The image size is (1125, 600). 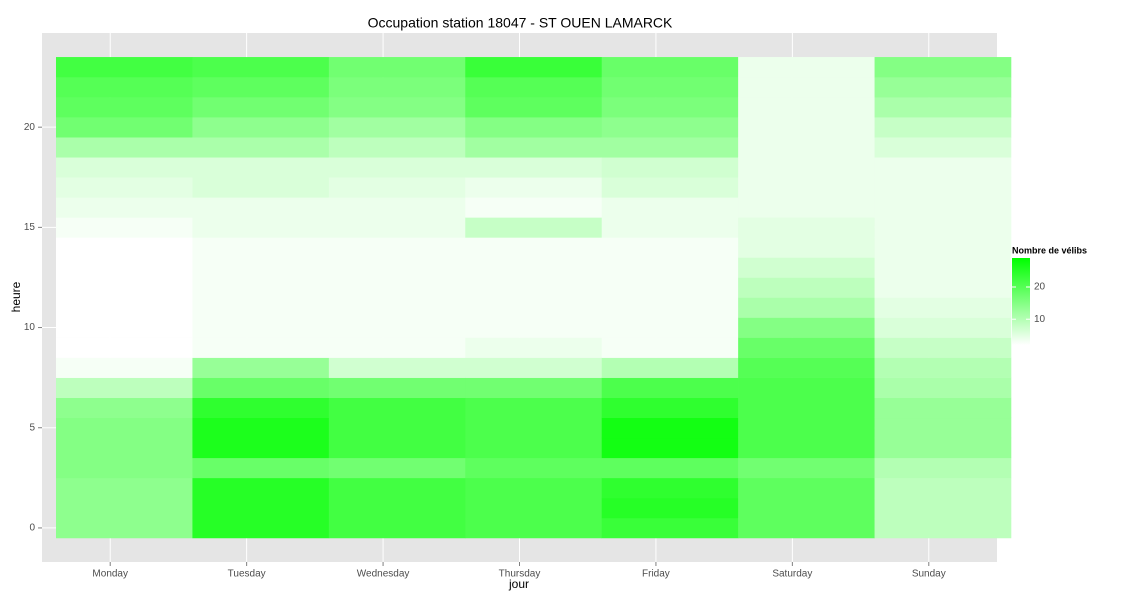 I want to click on y-tick-label: 10, so click(x=30, y=327).